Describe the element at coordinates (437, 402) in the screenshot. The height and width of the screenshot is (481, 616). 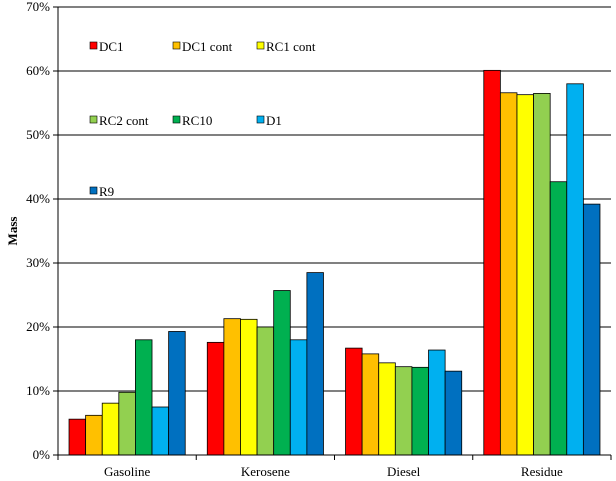
I see `bar-d1-diesel` at that location.